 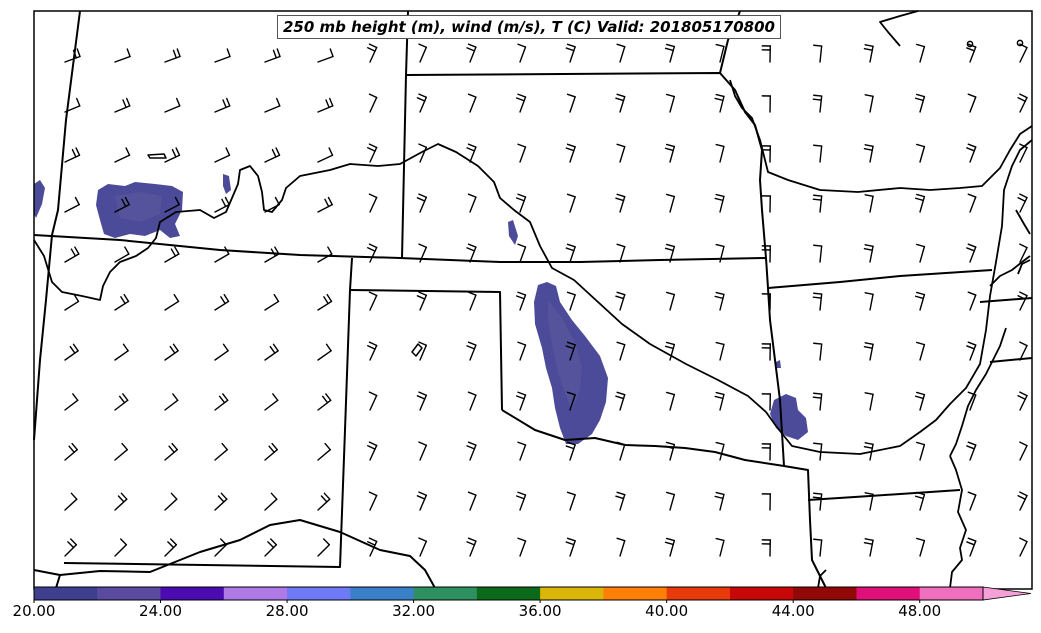 I want to click on lake-outline, so click(x=157, y=156).